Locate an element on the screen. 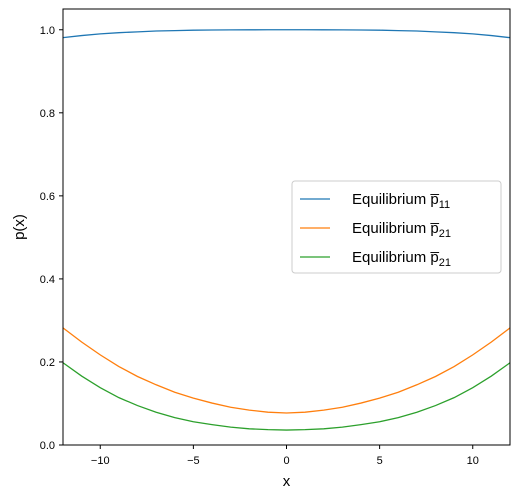 The image size is (520, 500). y-tick-label: 0.2 is located at coordinates (47, 363).